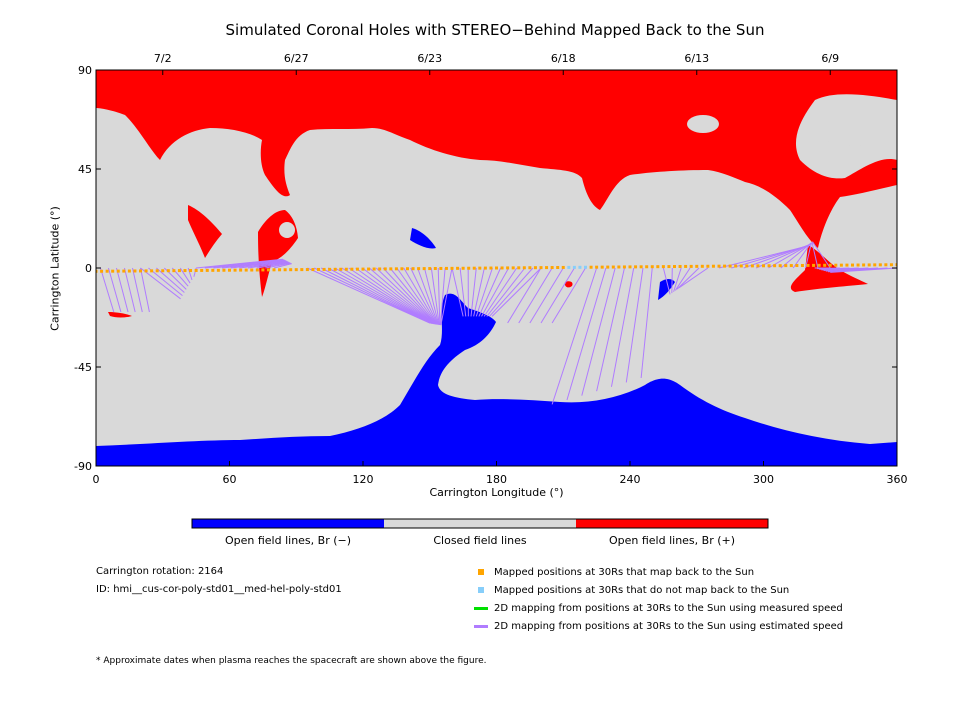  What do you see at coordinates (897, 479) in the screenshot?
I see `x-tick-label: 360` at bounding box center [897, 479].